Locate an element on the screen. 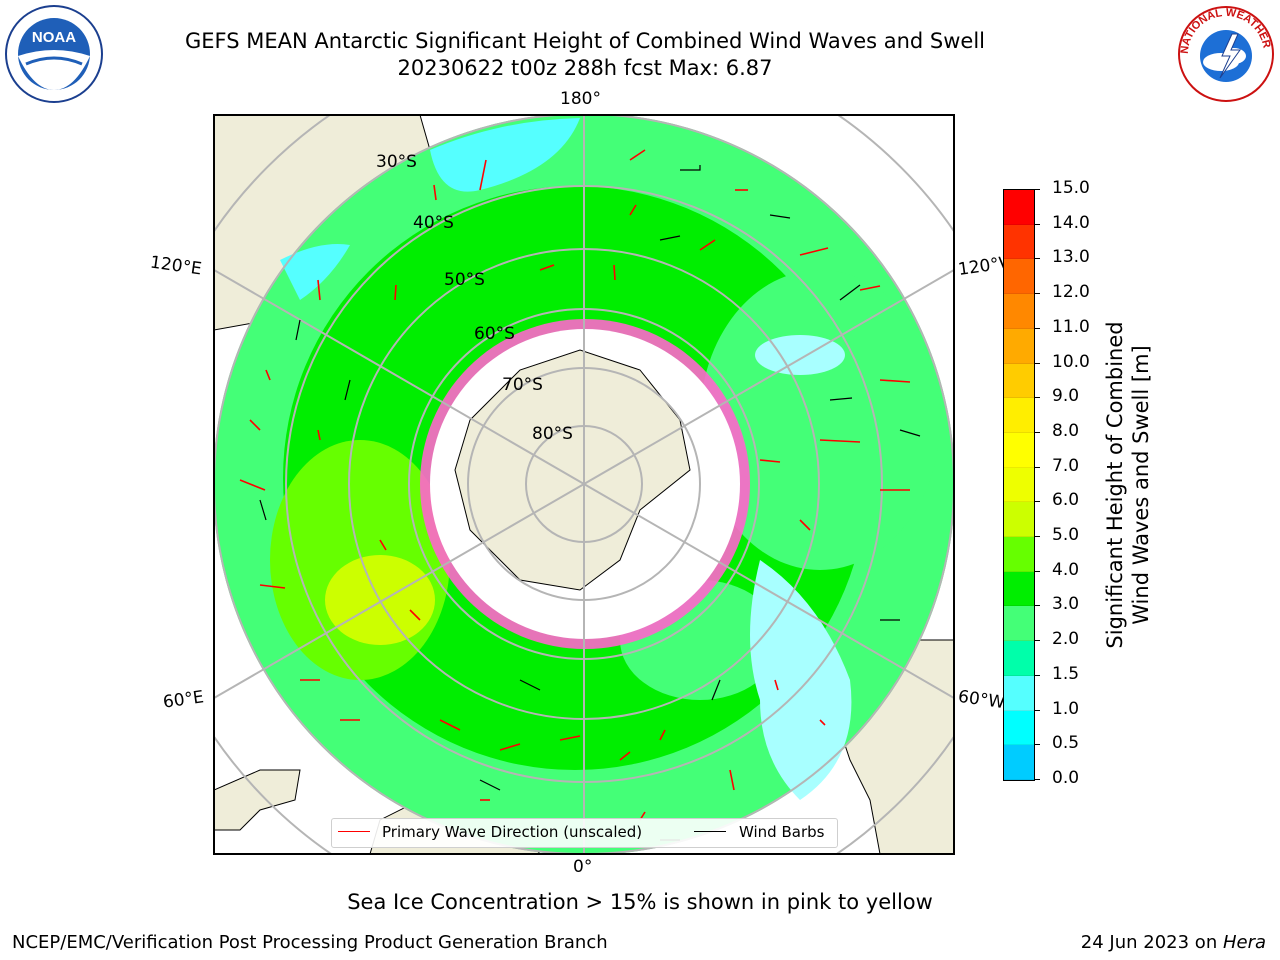  primary-wave-swatch-icon is located at coordinates (354, 831).